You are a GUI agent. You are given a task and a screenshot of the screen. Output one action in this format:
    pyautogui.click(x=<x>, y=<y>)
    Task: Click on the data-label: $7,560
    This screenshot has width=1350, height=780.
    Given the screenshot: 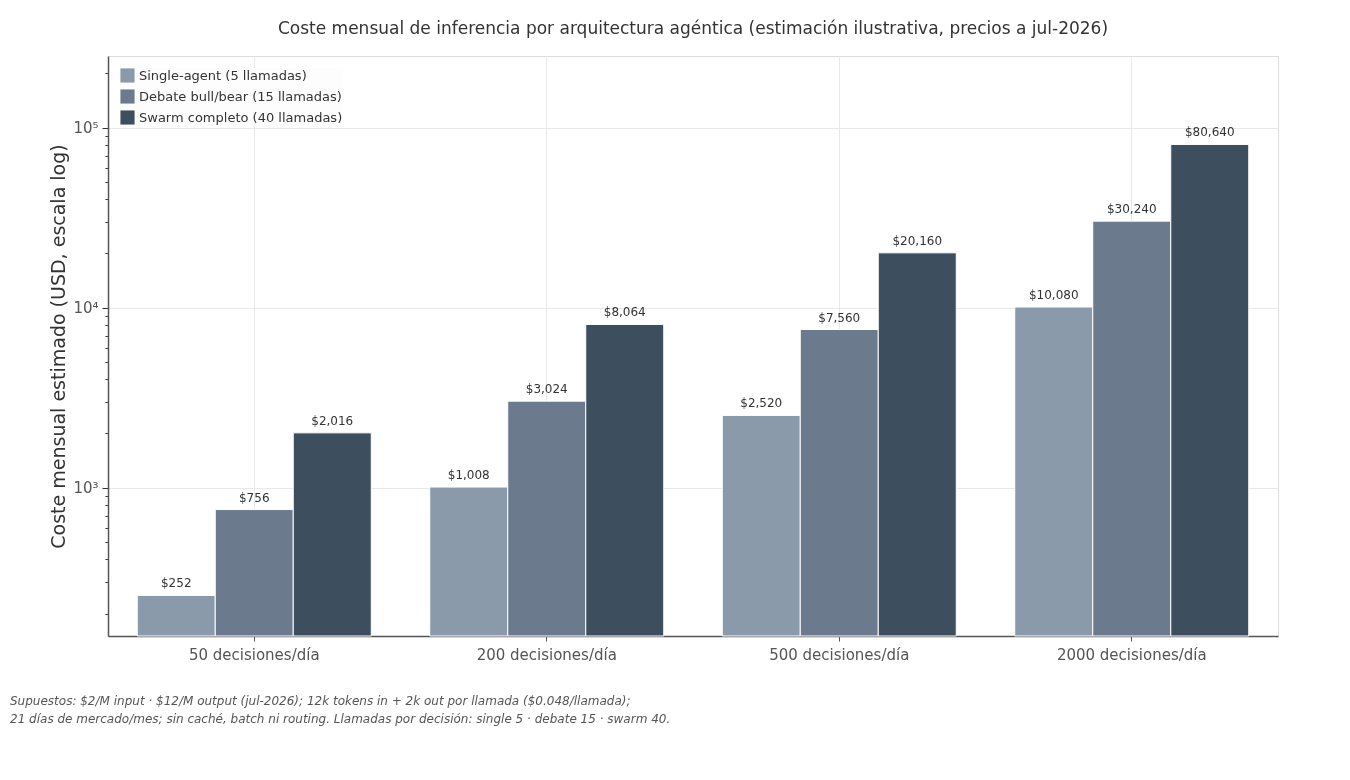 What is the action you would take?
    pyautogui.click(x=839, y=317)
    